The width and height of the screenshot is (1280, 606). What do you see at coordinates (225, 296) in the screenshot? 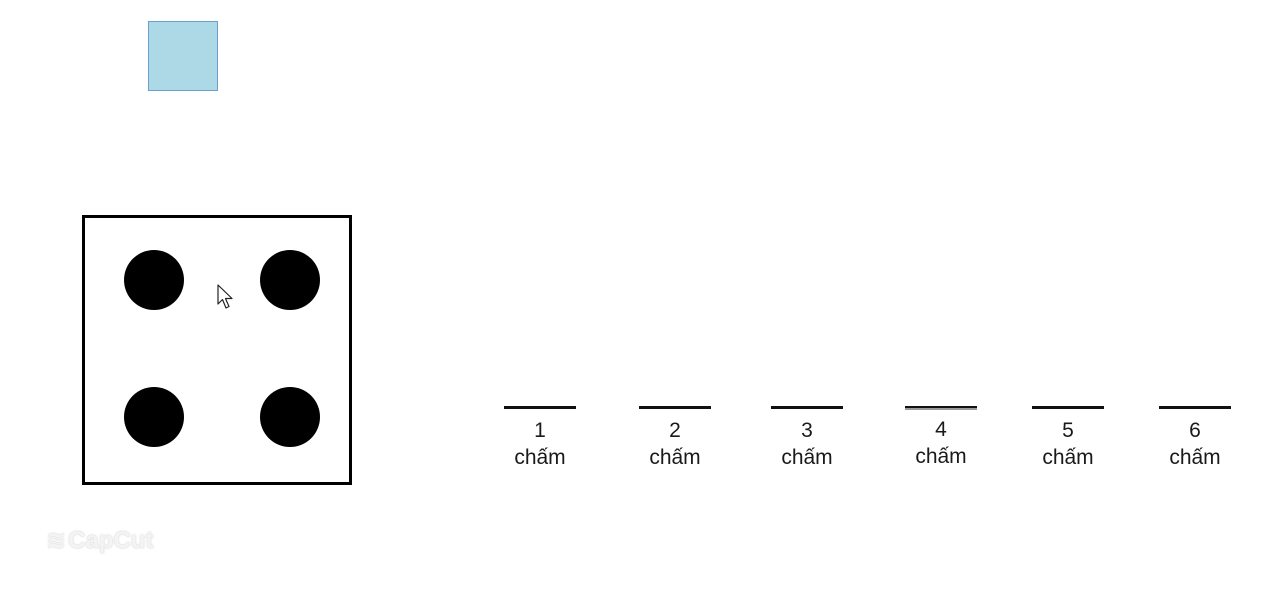
I see `mouse-pointer-icon` at bounding box center [225, 296].